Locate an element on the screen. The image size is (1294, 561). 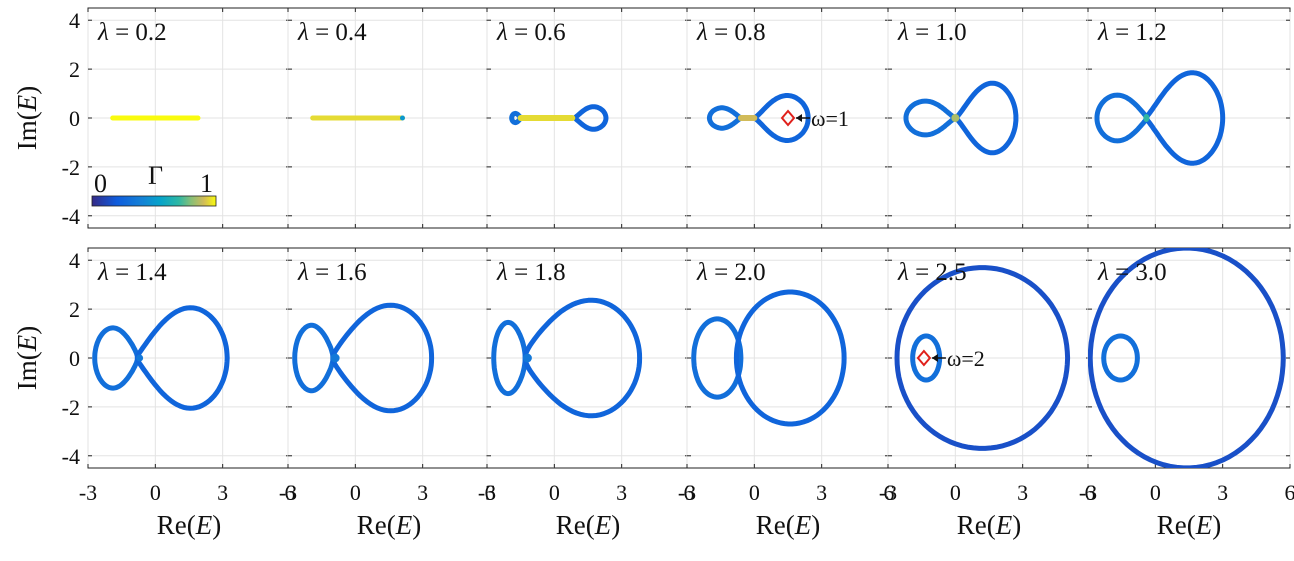
panel-label: λ = 0.8 is located at coordinates (731, 32).